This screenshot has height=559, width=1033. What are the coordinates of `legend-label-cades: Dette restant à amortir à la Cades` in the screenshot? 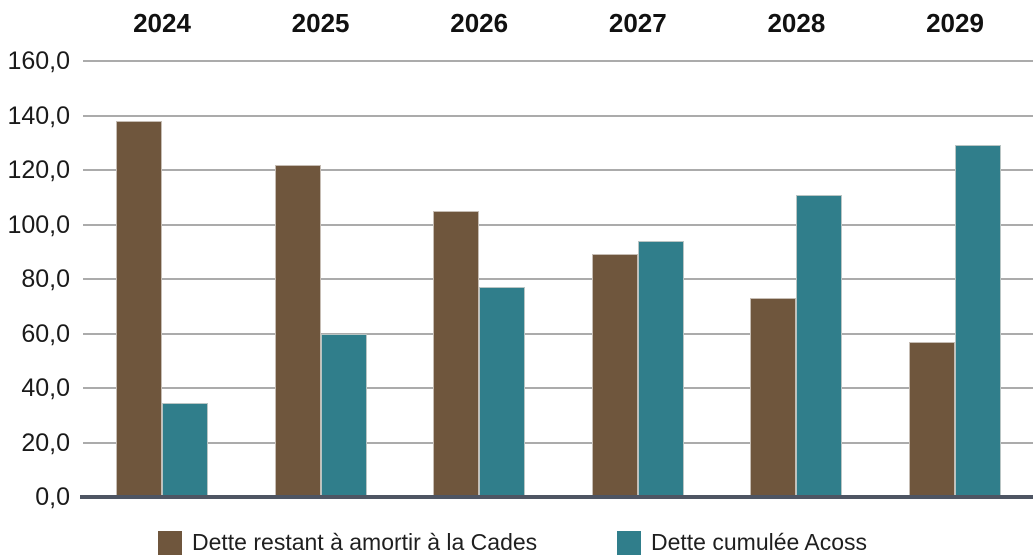 It's located at (365, 542).